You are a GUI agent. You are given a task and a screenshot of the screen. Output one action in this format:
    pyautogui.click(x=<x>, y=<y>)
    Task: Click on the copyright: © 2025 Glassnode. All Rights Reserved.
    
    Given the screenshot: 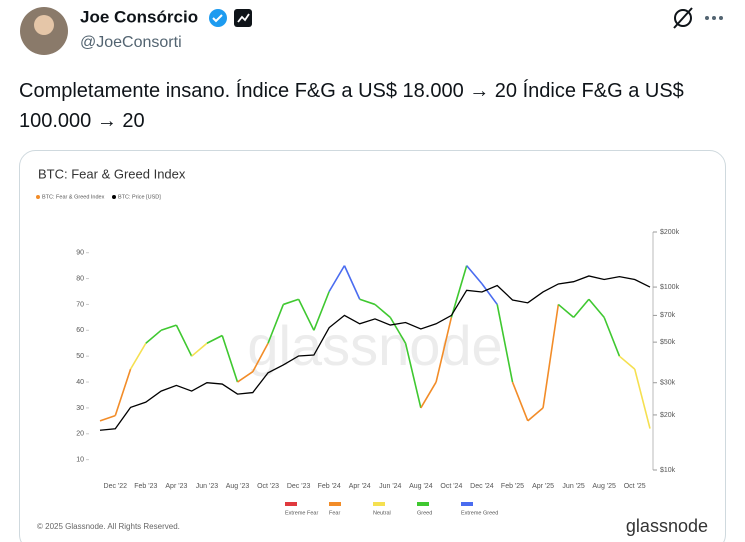 What is the action you would take?
    pyautogui.click(x=108, y=526)
    